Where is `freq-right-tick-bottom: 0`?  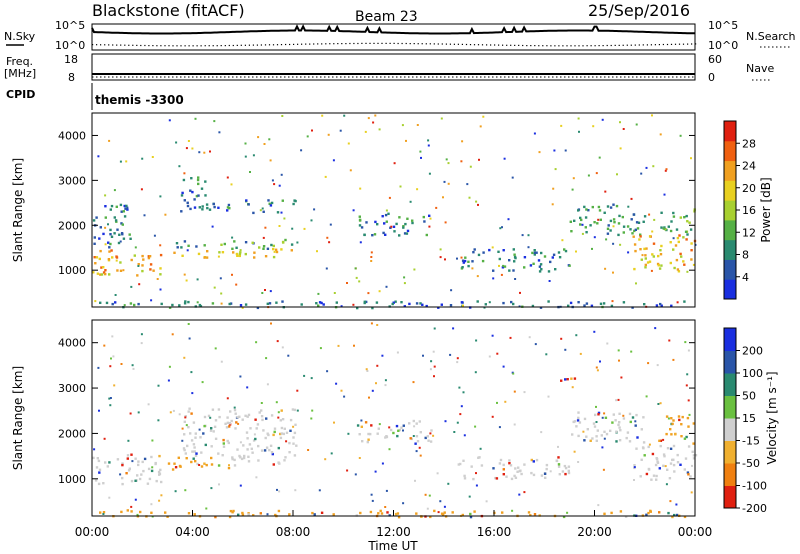 freq-right-tick-bottom: 0 is located at coordinates (711, 77).